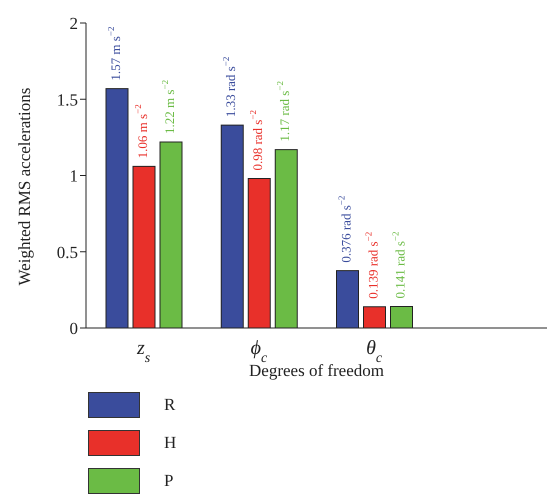 The width and height of the screenshot is (558, 499). Describe the element at coordinates (67, 252) in the screenshot. I see `y-tick-label: 0.5` at that location.